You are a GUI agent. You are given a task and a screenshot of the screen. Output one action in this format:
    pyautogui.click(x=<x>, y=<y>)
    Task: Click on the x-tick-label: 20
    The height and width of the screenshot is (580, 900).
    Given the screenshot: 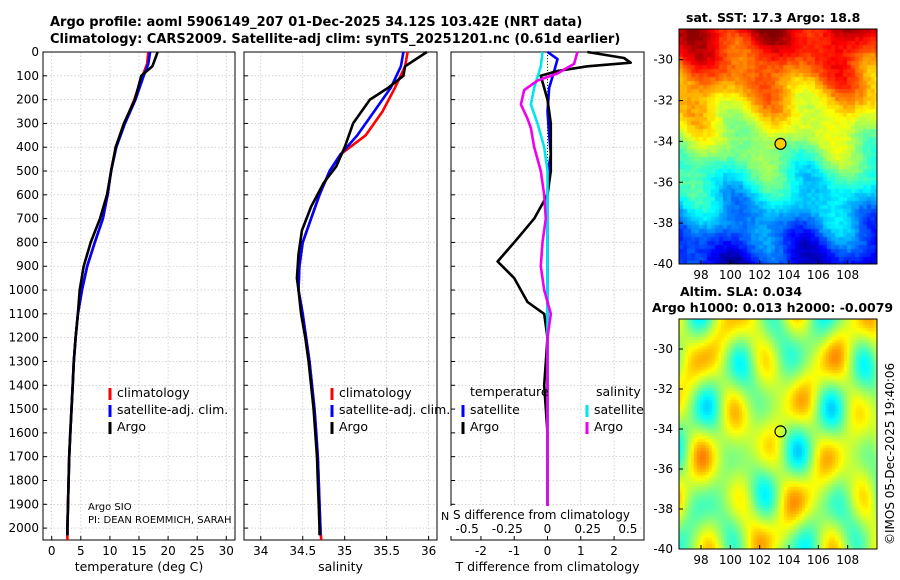 What is the action you would take?
    pyautogui.click(x=167, y=551)
    